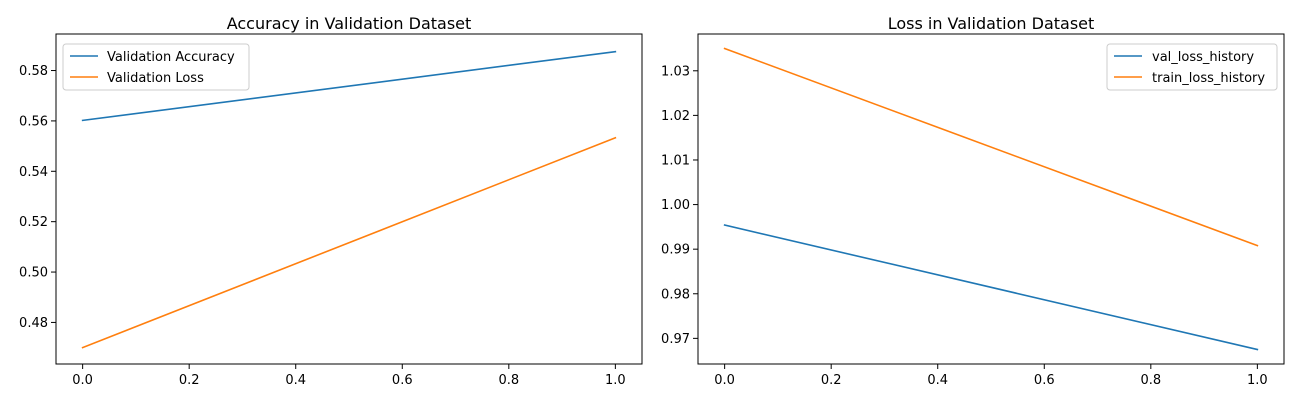  Describe the element at coordinates (675, 160) in the screenshot. I see `loss-y-tick-label: 1.01` at that location.